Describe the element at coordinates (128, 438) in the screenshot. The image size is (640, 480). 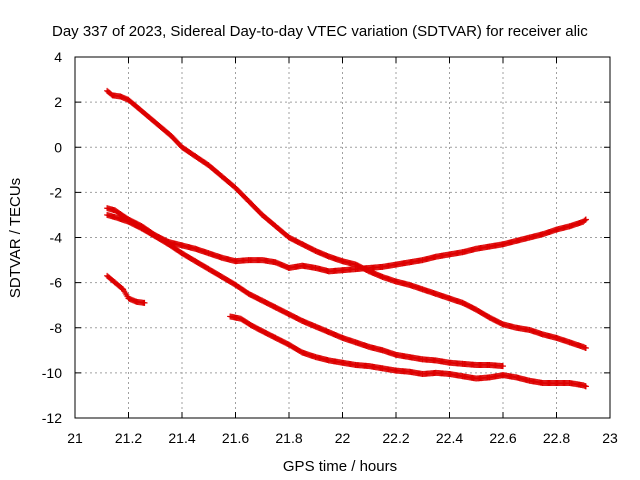
I see `x-tick-label: 21.2` at that location.